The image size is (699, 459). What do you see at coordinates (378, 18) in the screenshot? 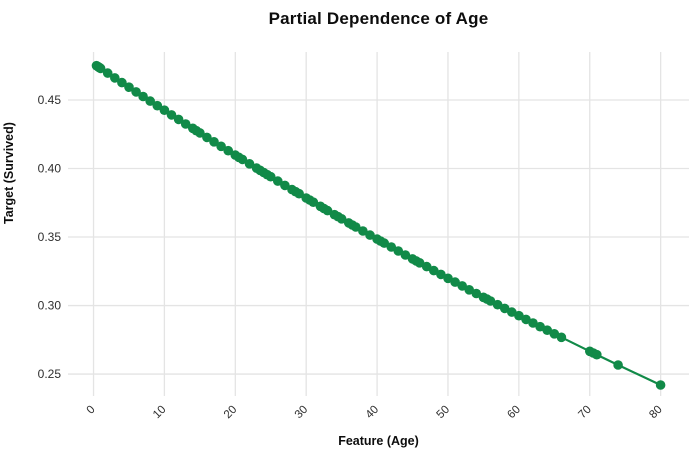
I see `chart-title: Partial Dependence of Age` at bounding box center [378, 18].